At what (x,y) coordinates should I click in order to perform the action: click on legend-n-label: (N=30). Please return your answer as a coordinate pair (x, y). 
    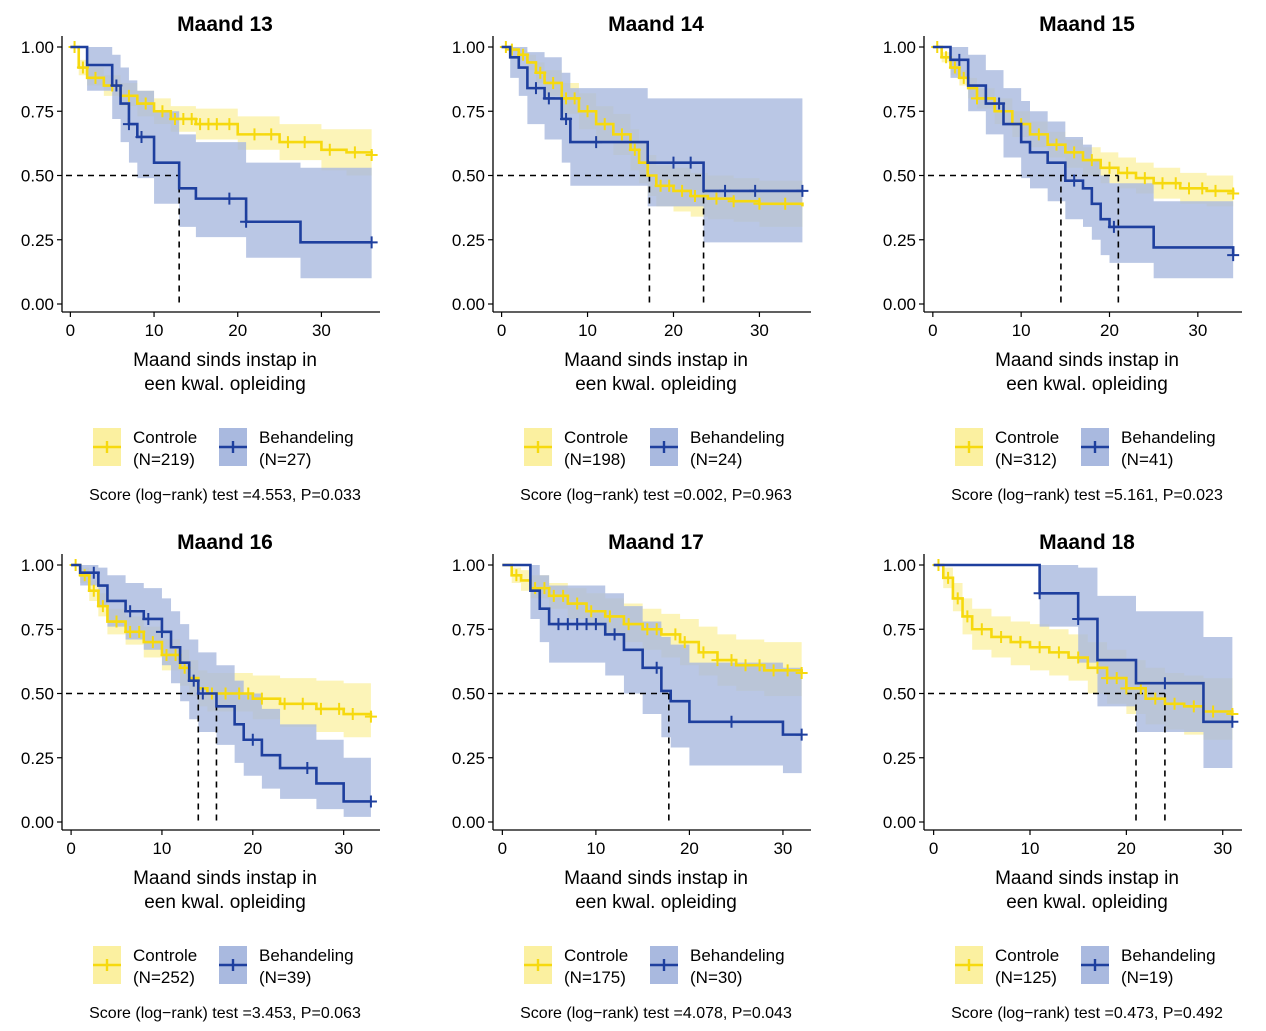
    Looking at the image, I should click on (716, 977).